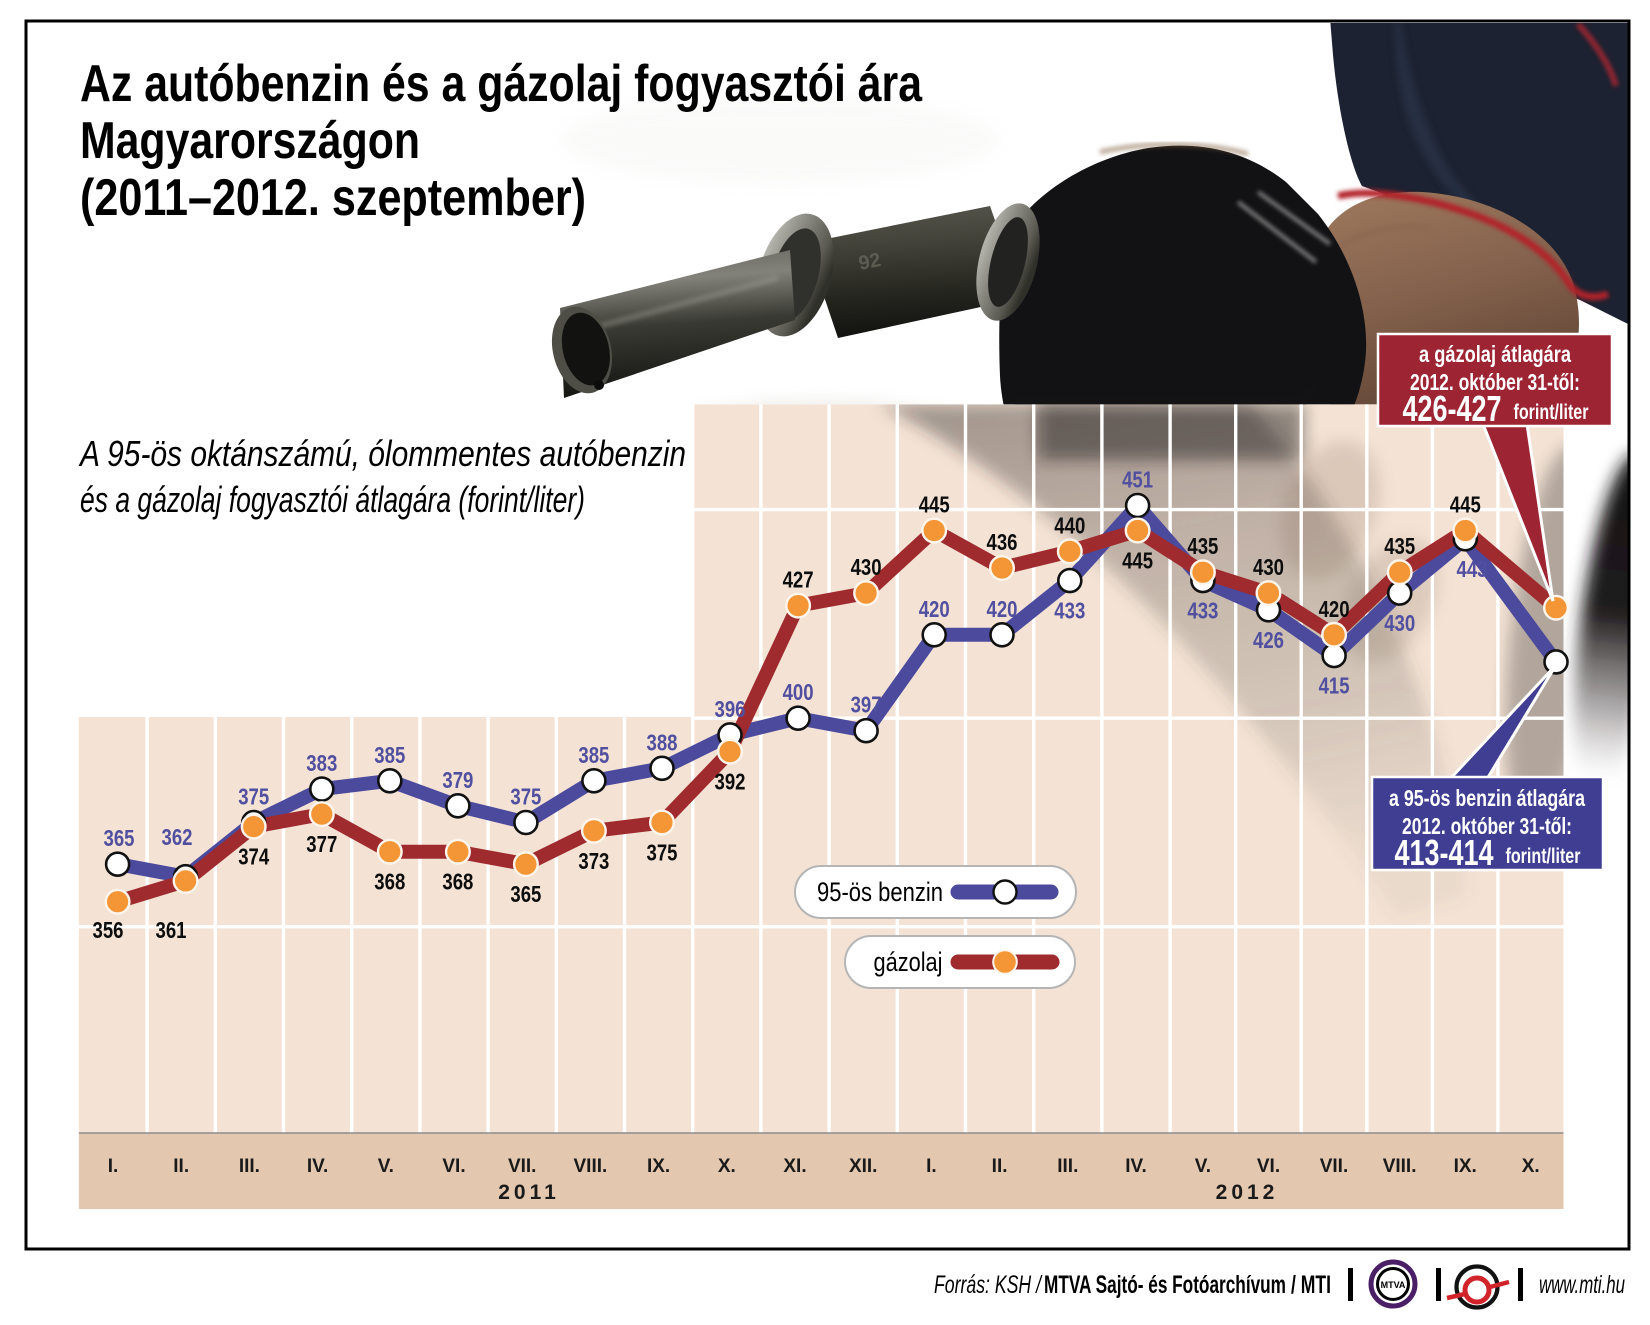  What do you see at coordinates (108, 930) in the screenshot?
I see `svg-text: 356` at bounding box center [108, 930].